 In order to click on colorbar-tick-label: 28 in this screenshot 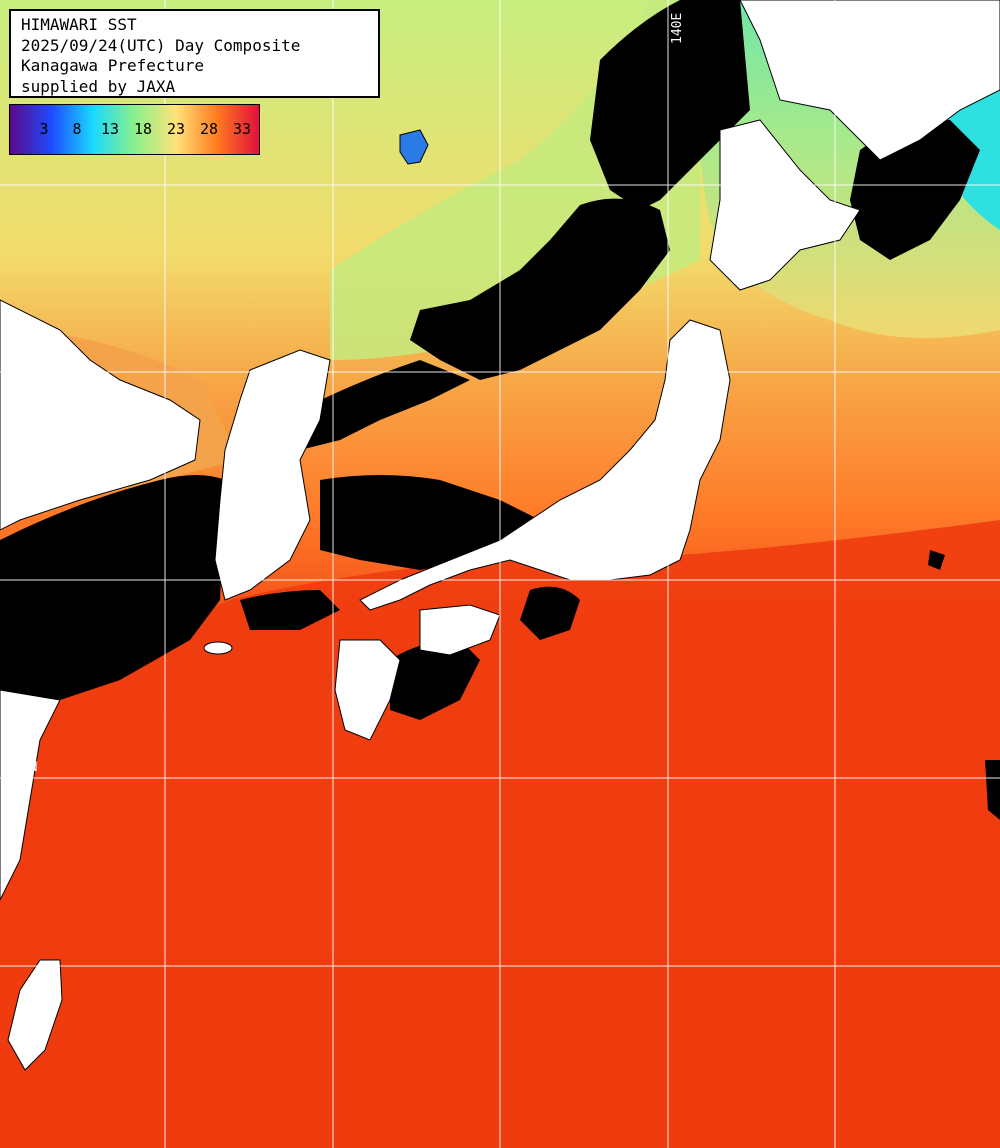, I will do `click(209, 129)`.